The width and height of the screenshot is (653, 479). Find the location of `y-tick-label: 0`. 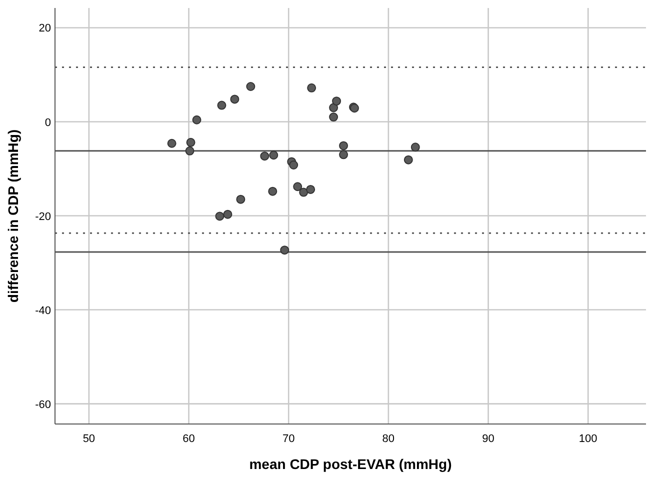

y-tick-label: 0 is located at coordinates (47, 122).